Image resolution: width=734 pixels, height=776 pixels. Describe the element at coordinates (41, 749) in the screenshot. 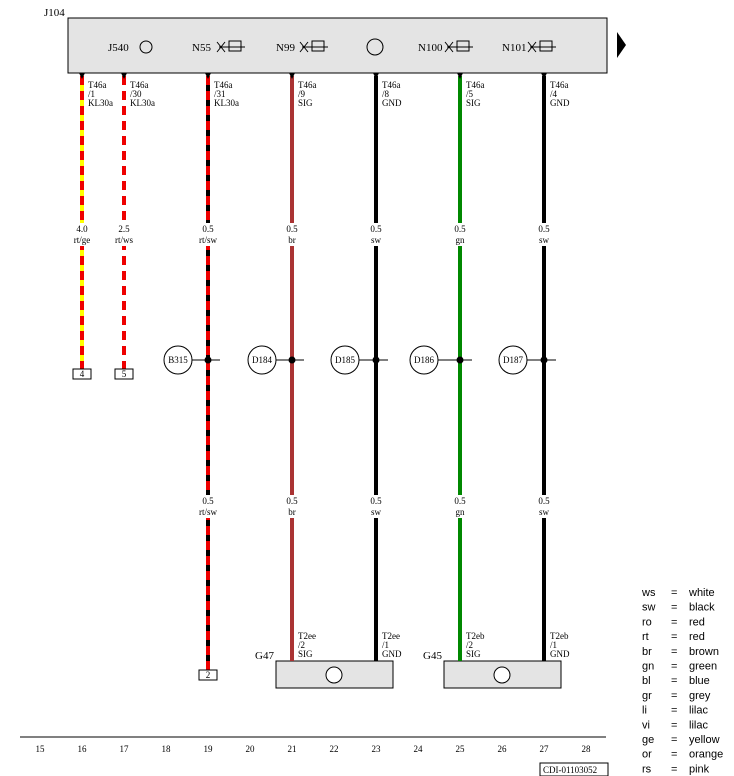

I see `column-number: 15` at that location.